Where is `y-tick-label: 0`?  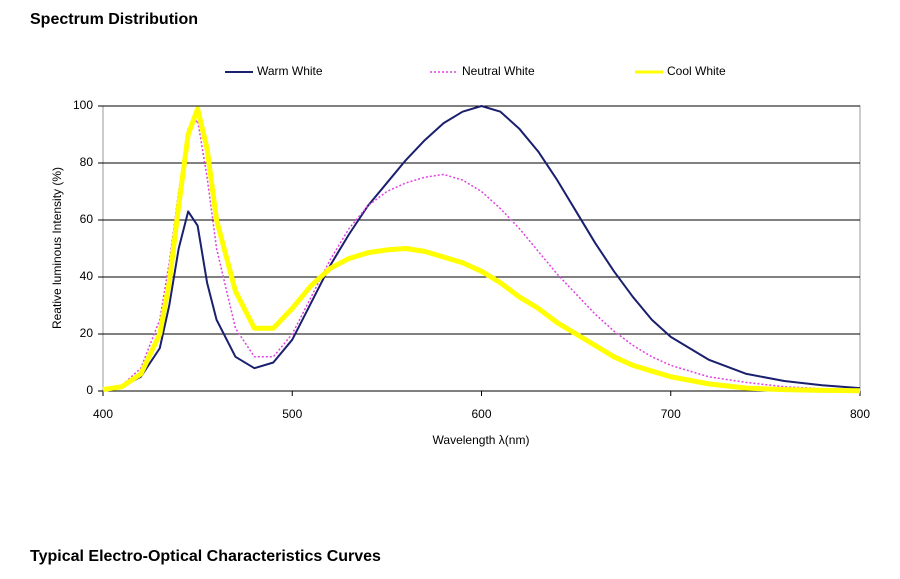
y-tick-label: 0 is located at coordinates (89, 390).